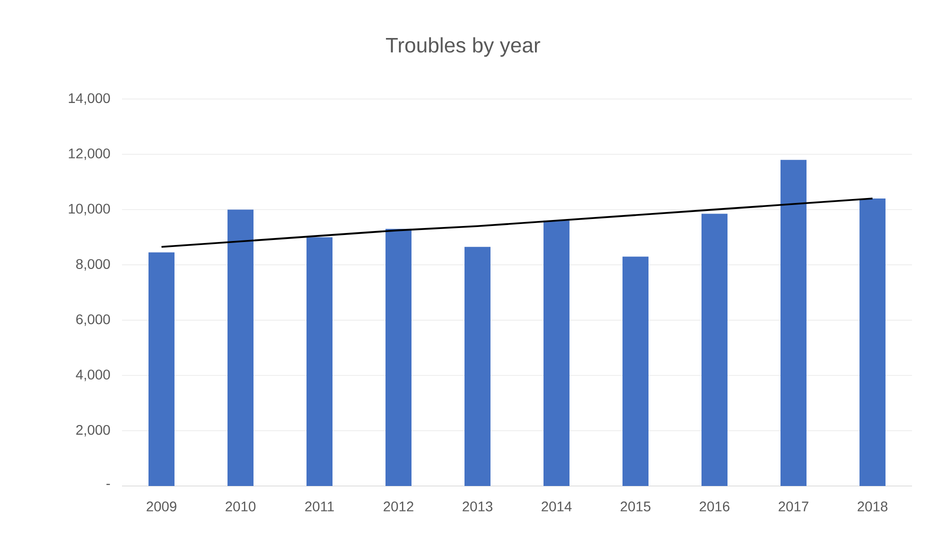  I want to click on x-tick-label: 2010, so click(241, 507).